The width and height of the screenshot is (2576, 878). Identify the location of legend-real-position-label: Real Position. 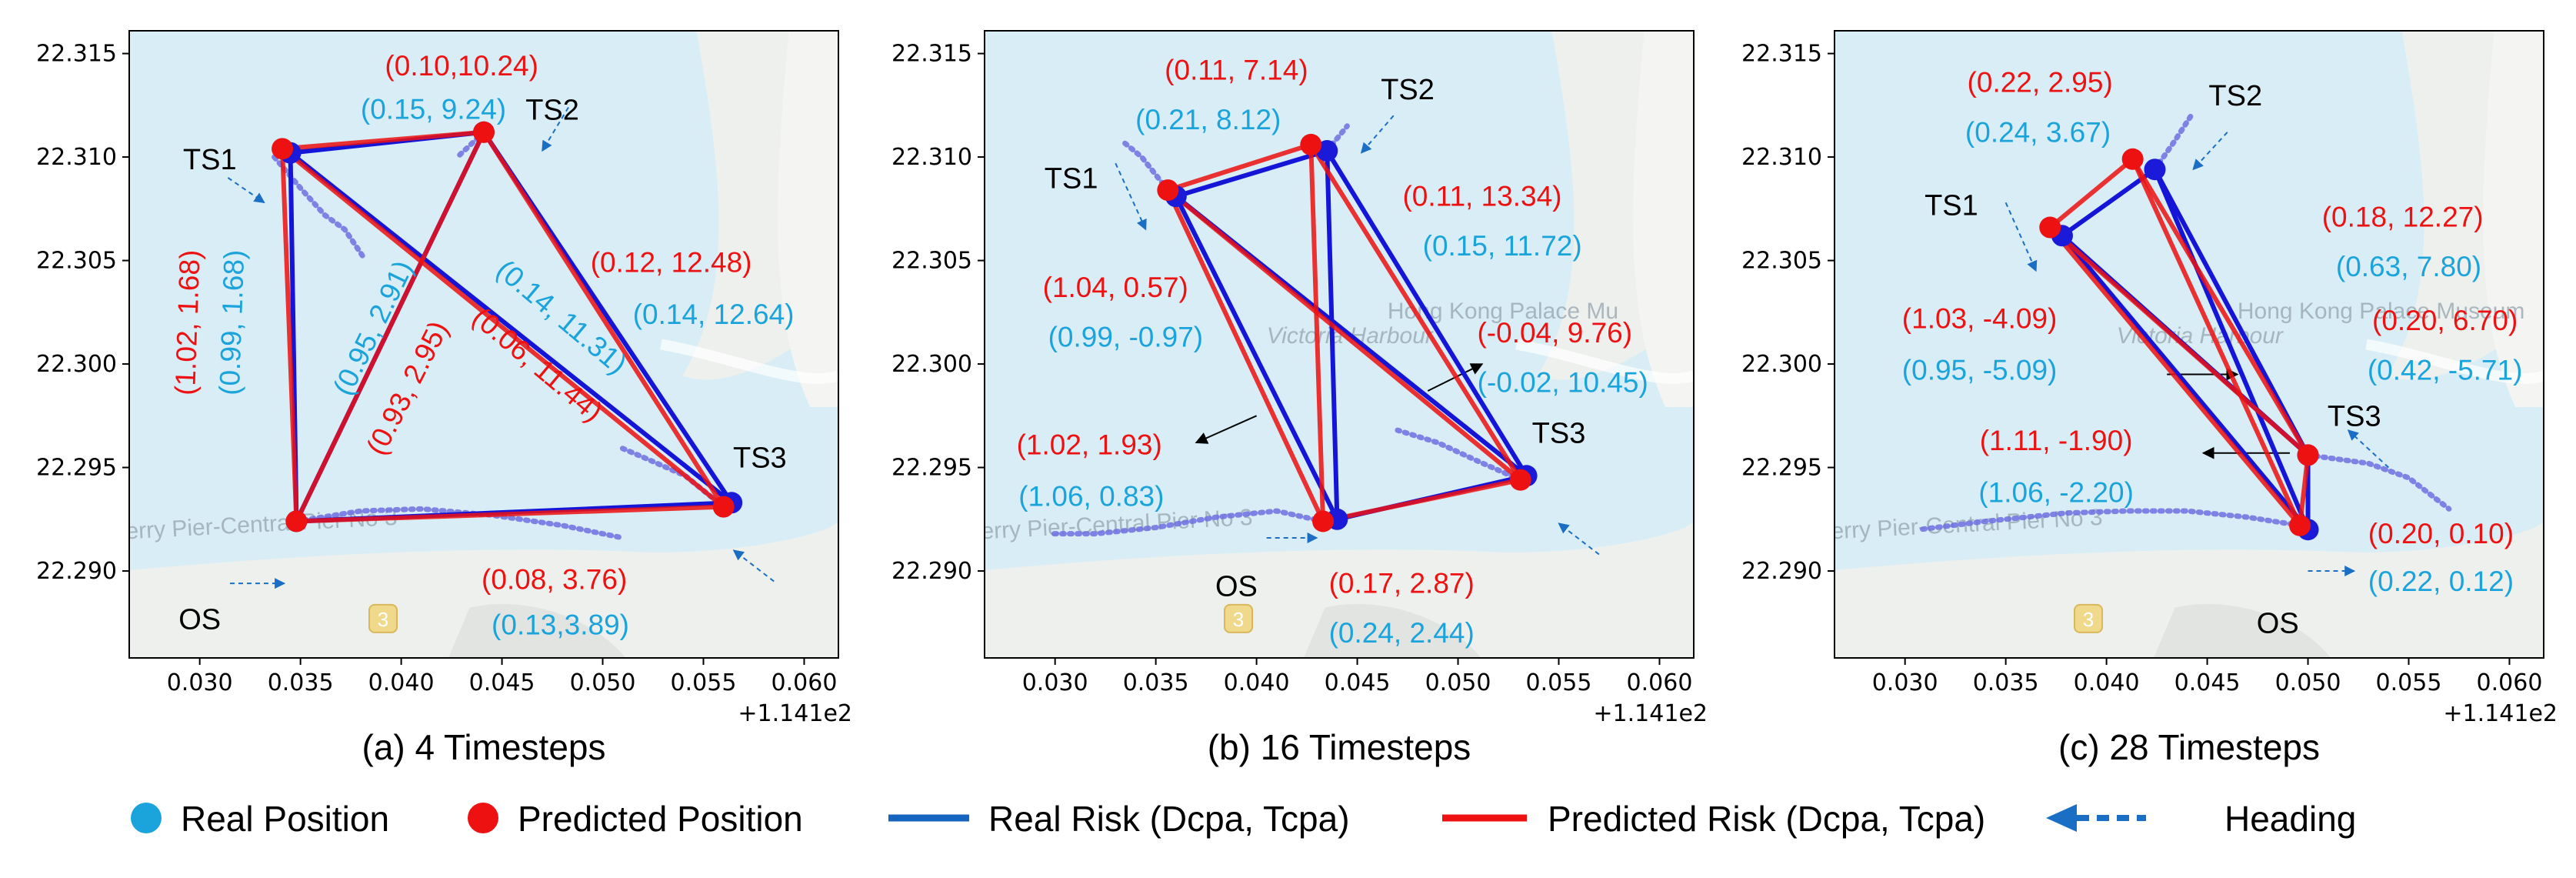
(285, 819).